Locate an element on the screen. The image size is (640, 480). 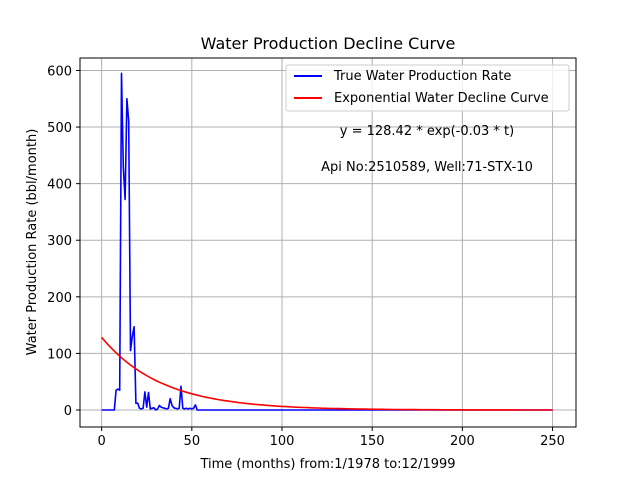
y-tick-label: 0 is located at coordinates (68, 411).